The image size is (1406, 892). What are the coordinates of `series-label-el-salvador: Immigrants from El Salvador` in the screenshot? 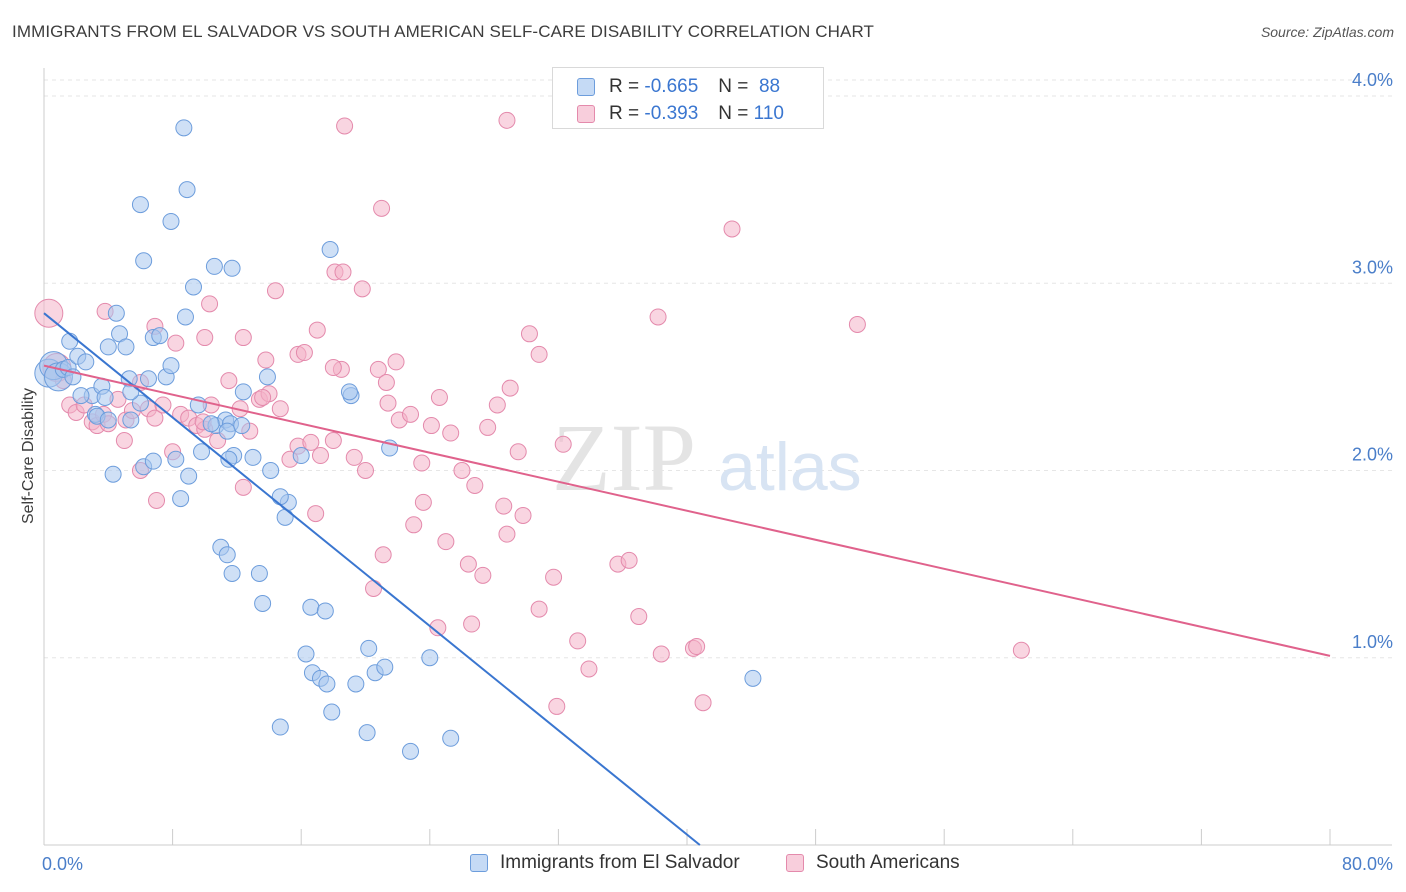 It's located at (620, 862).